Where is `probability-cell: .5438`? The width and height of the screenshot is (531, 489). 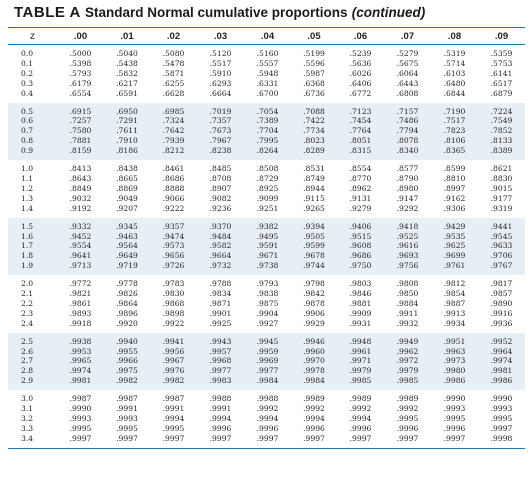
probability-cell: .5438 is located at coordinates (127, 63).